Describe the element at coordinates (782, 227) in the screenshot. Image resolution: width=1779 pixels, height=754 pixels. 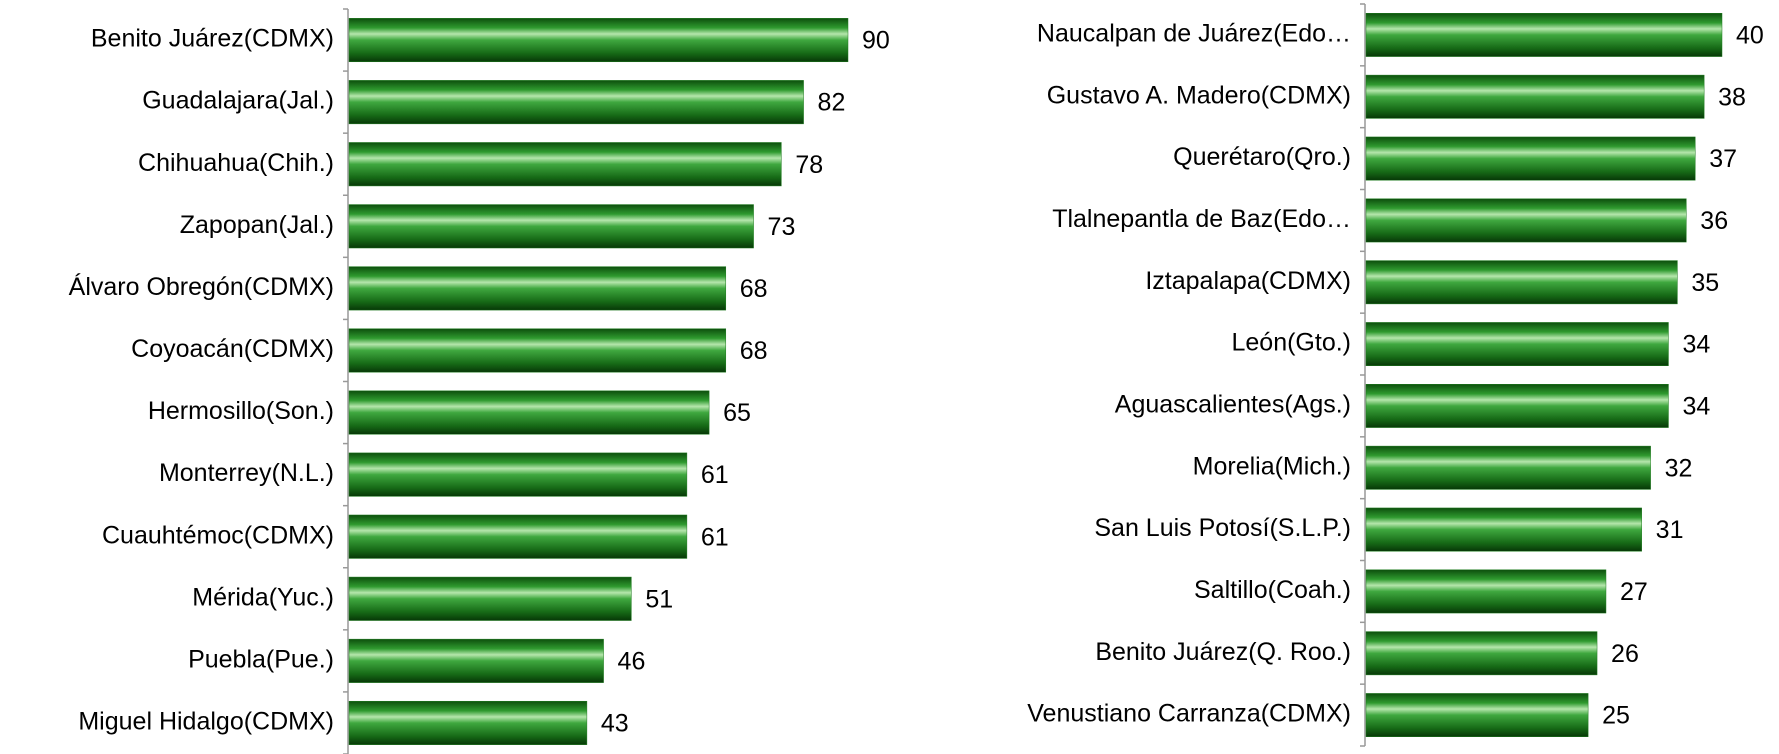
I see `value-label: 73` at that location.